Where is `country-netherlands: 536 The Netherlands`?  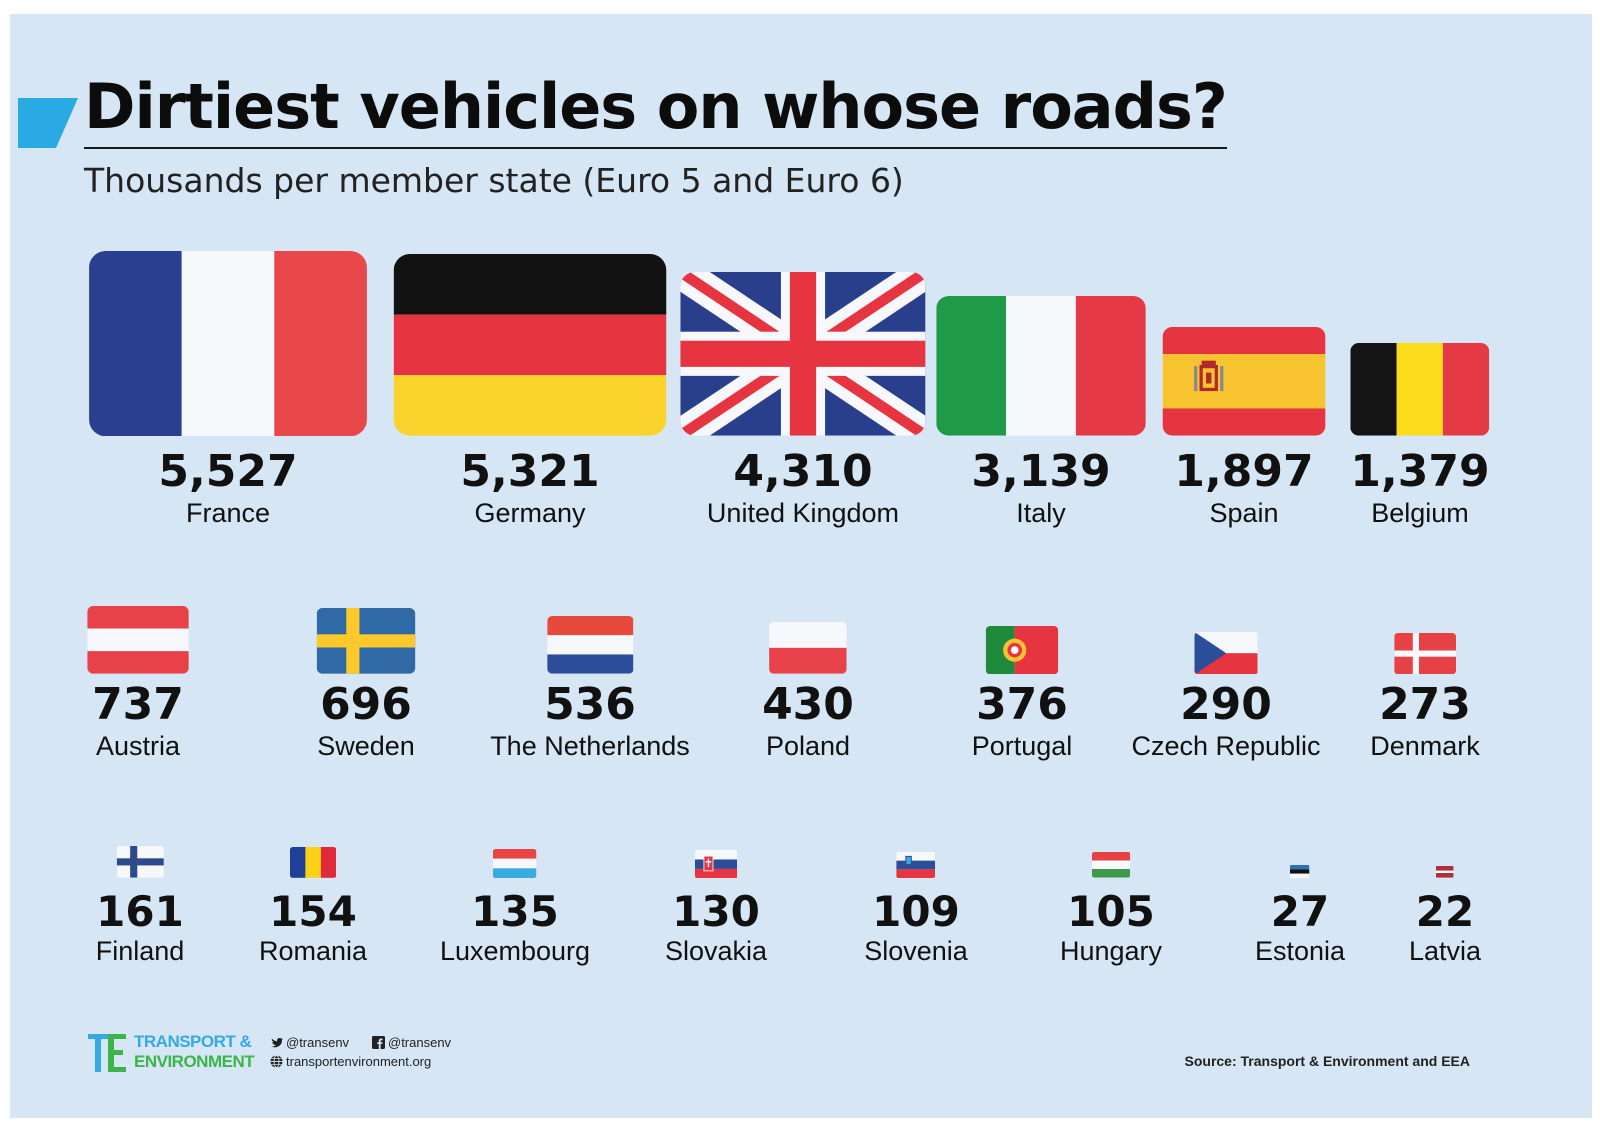
country-netherlands: 536 The Netherlands is located at coordinates (590, 688).